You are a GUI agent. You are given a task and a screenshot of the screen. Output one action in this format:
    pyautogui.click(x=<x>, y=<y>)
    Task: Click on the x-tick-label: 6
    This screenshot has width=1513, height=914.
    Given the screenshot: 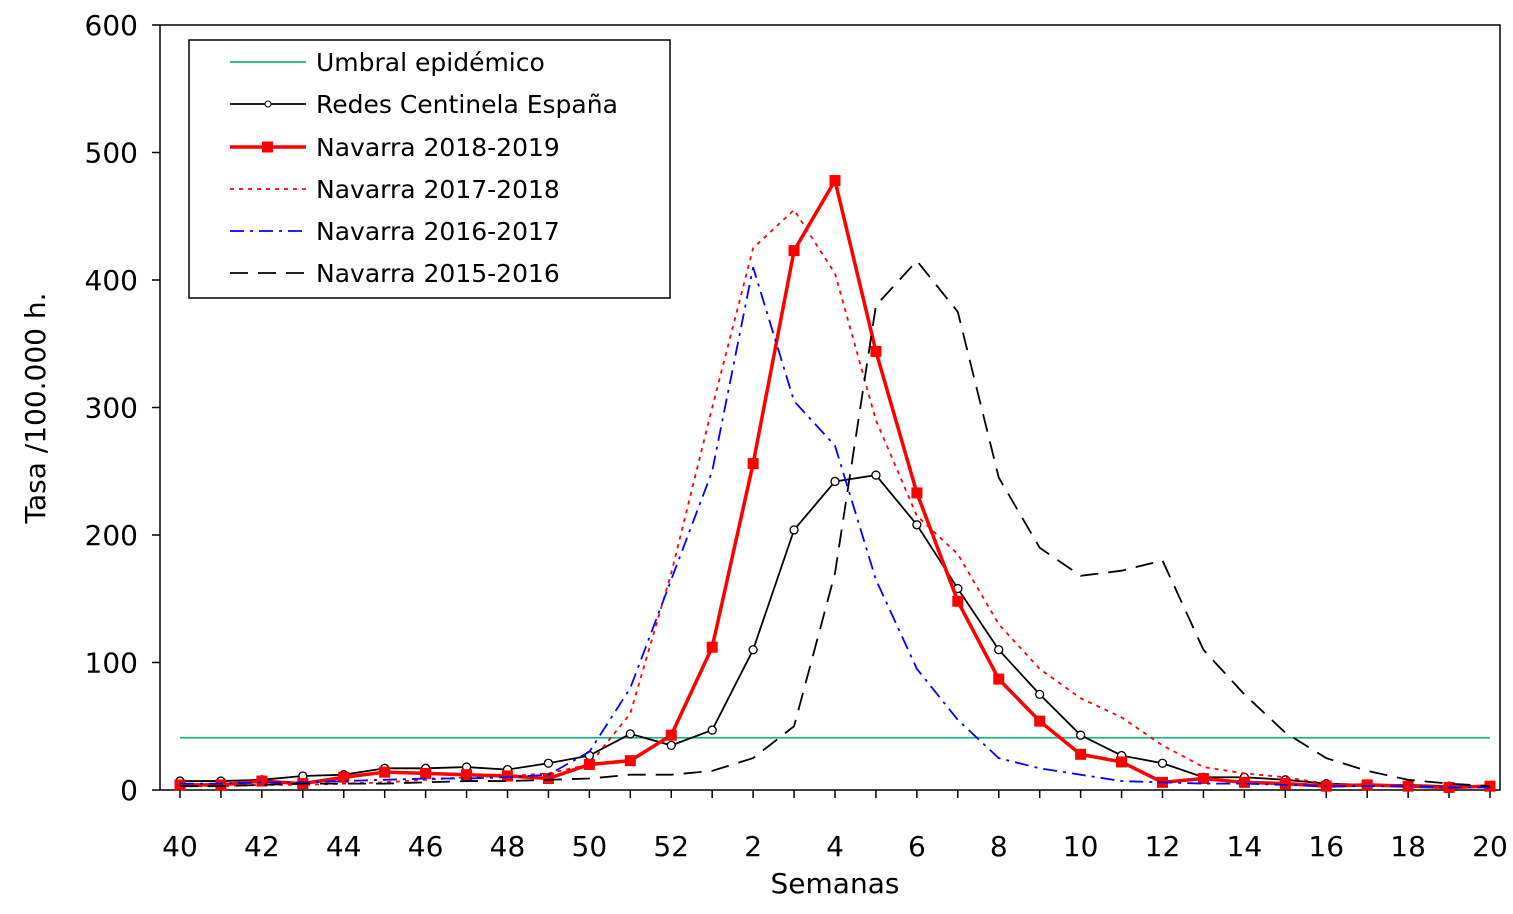 What is the action you would take?
    pyautogui.click(x=917, y=846)
    